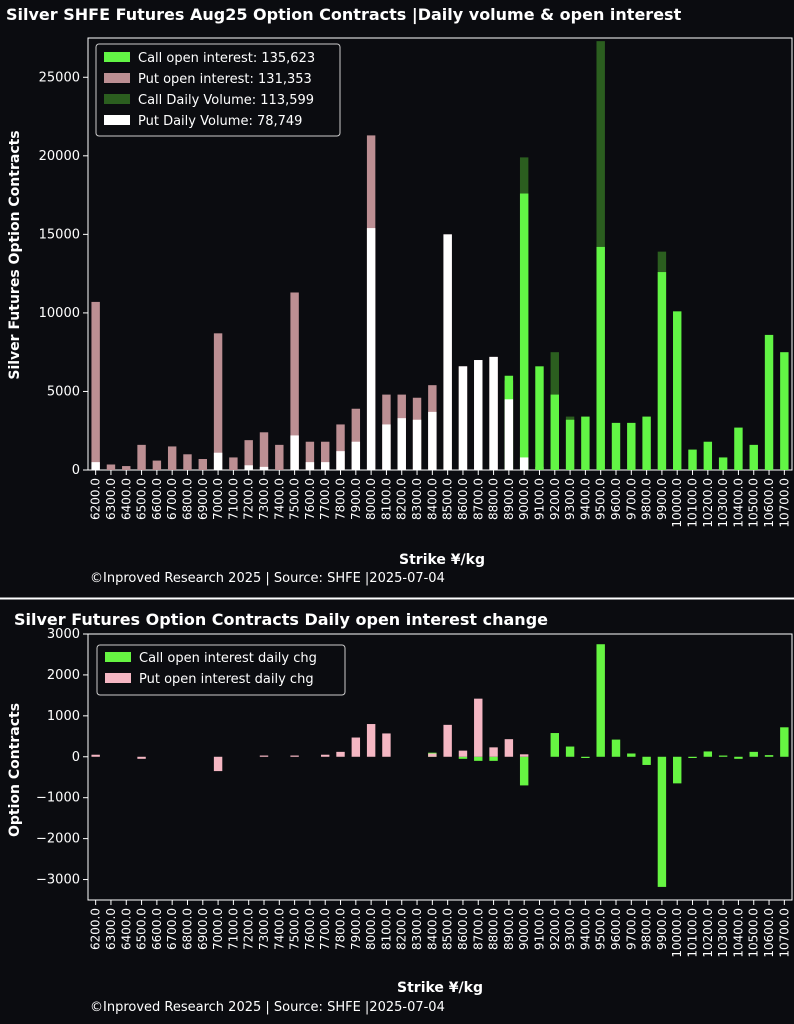 This screenshot has height=1024, width=794. Describe the element at coordinates (478, 499) in the screenshot. I see `x-tick-label: 8700.0` at that location.